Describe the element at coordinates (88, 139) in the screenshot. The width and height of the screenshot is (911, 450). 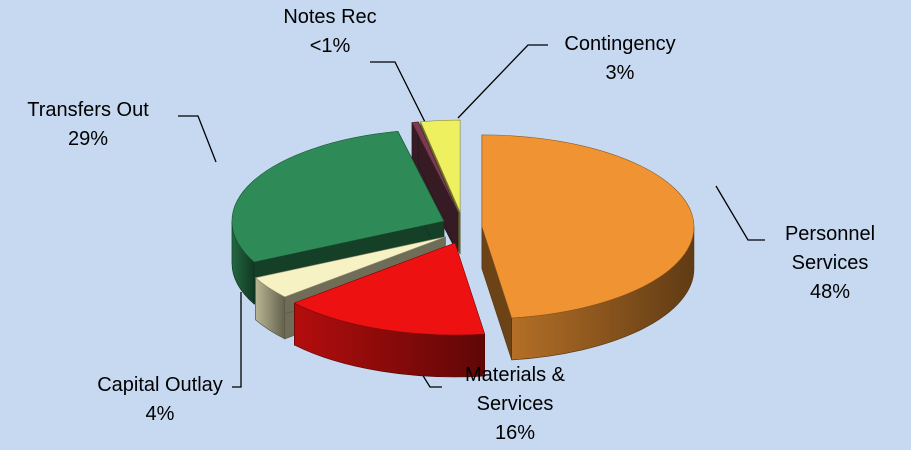
I see `value-label: 29%` at that location.